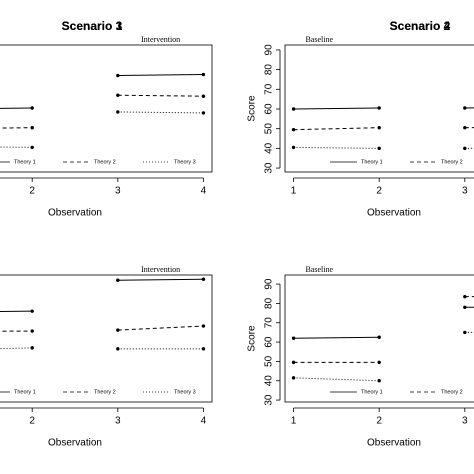  Describe the element at coordinates (204, 421) in the screenshot. I see `x-tick-label: 4` at that location.